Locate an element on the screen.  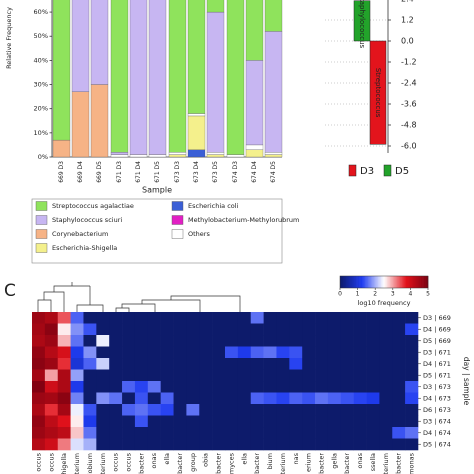
legend-label: Streptococcus agalactiae is located at coordinates (93, 206).